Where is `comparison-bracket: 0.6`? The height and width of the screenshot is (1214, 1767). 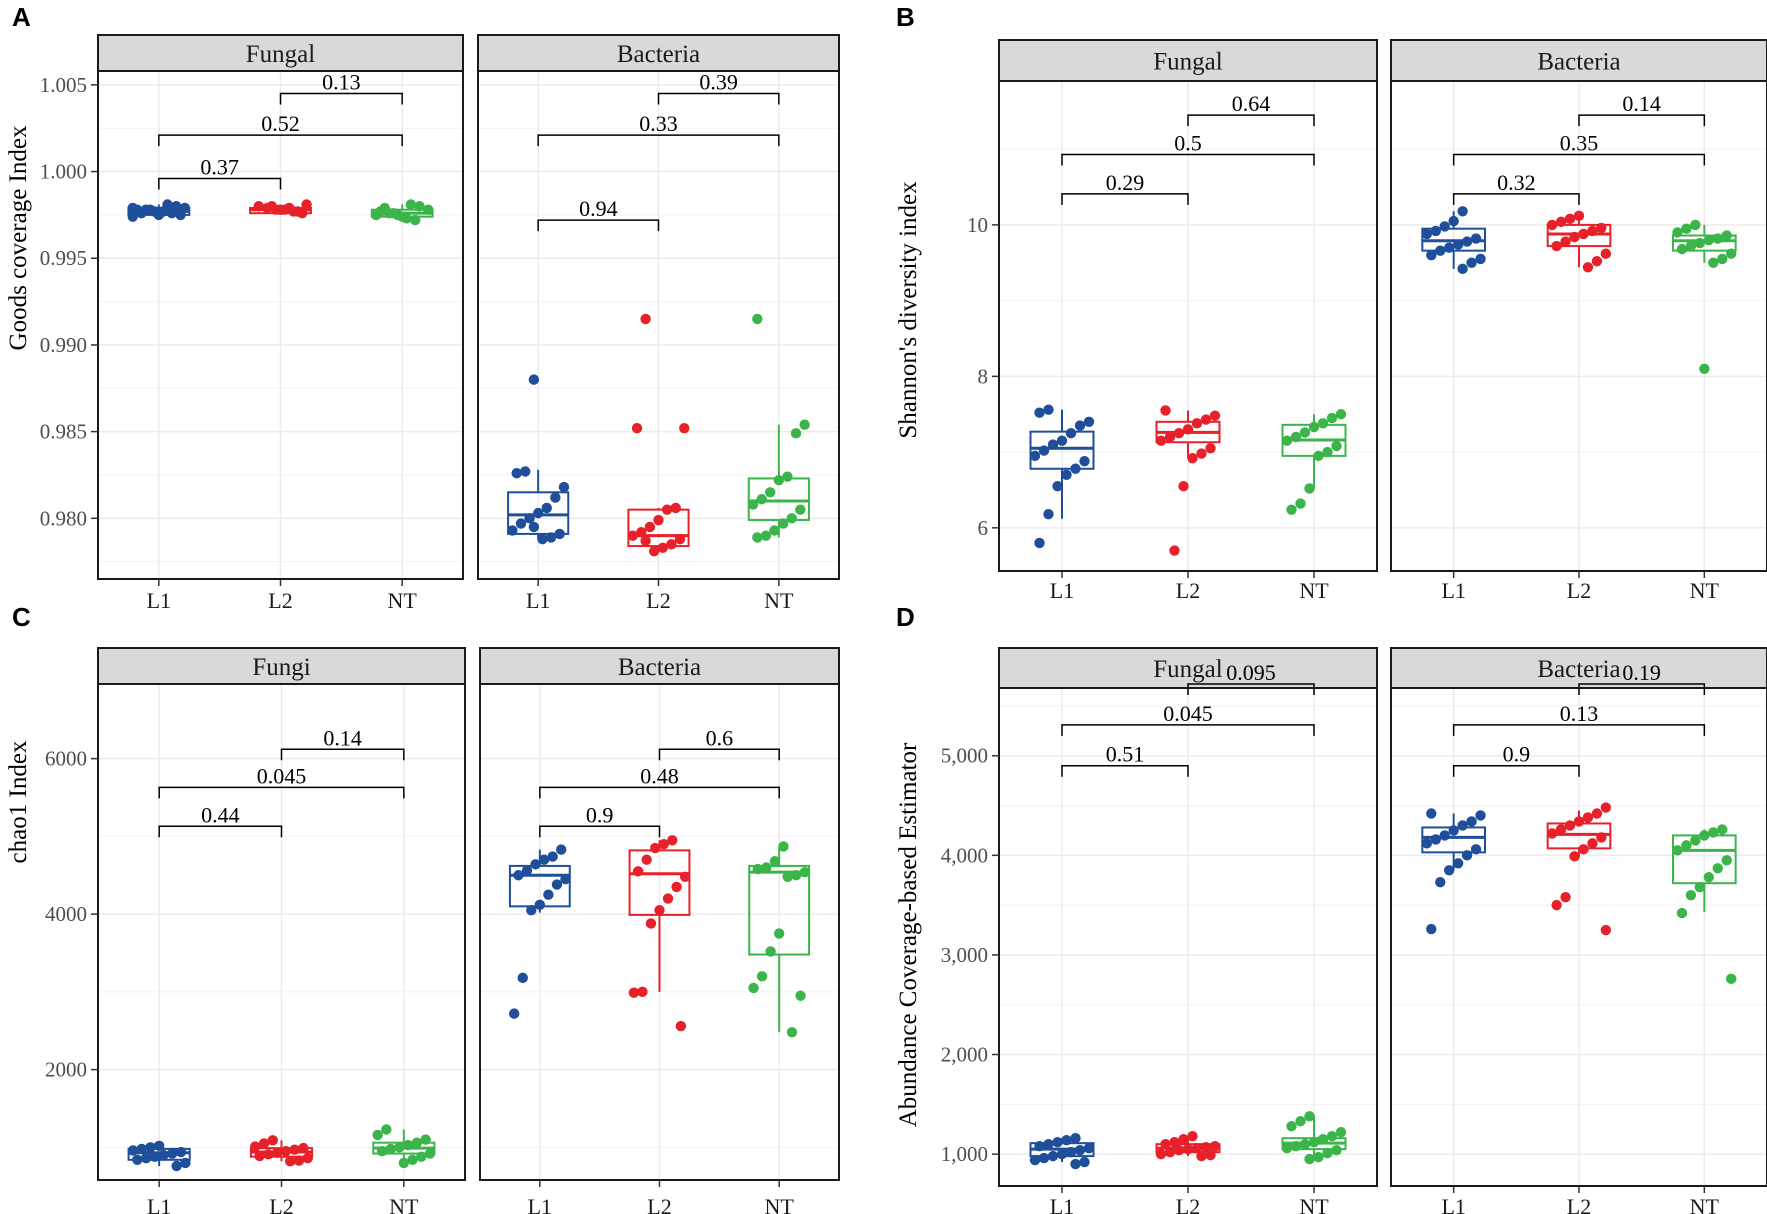
comparison-bracket: 0.6 is located at coordinates (719, 743).